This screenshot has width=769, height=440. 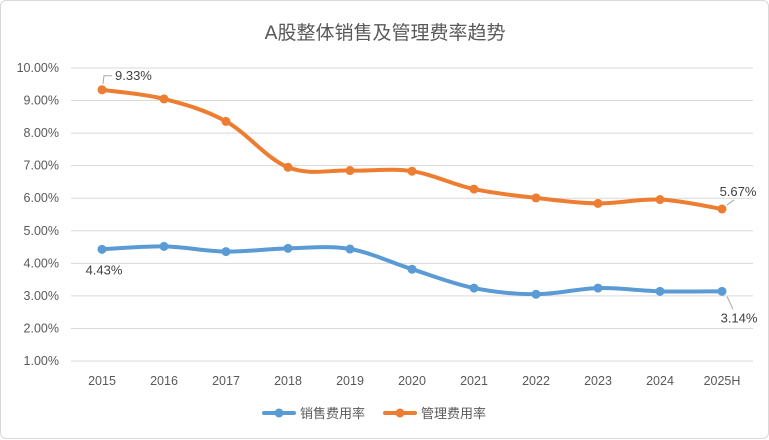 What do you see at coordinates (598, 381) in the screenshot?
I see `x-tick-label: 2023` at bounding box center [598, 381].